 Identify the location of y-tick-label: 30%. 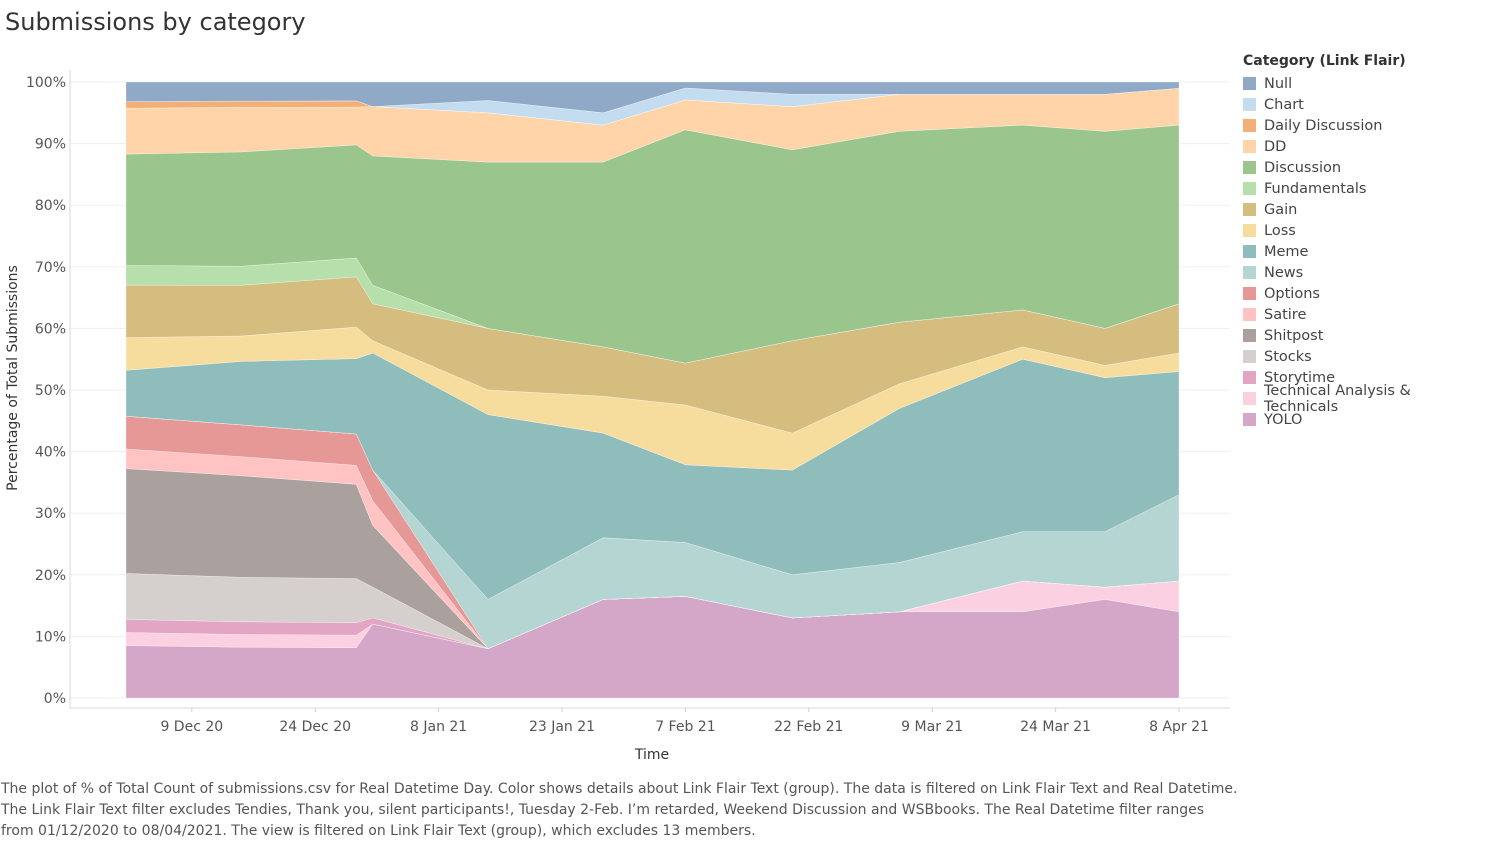
(50, 514).